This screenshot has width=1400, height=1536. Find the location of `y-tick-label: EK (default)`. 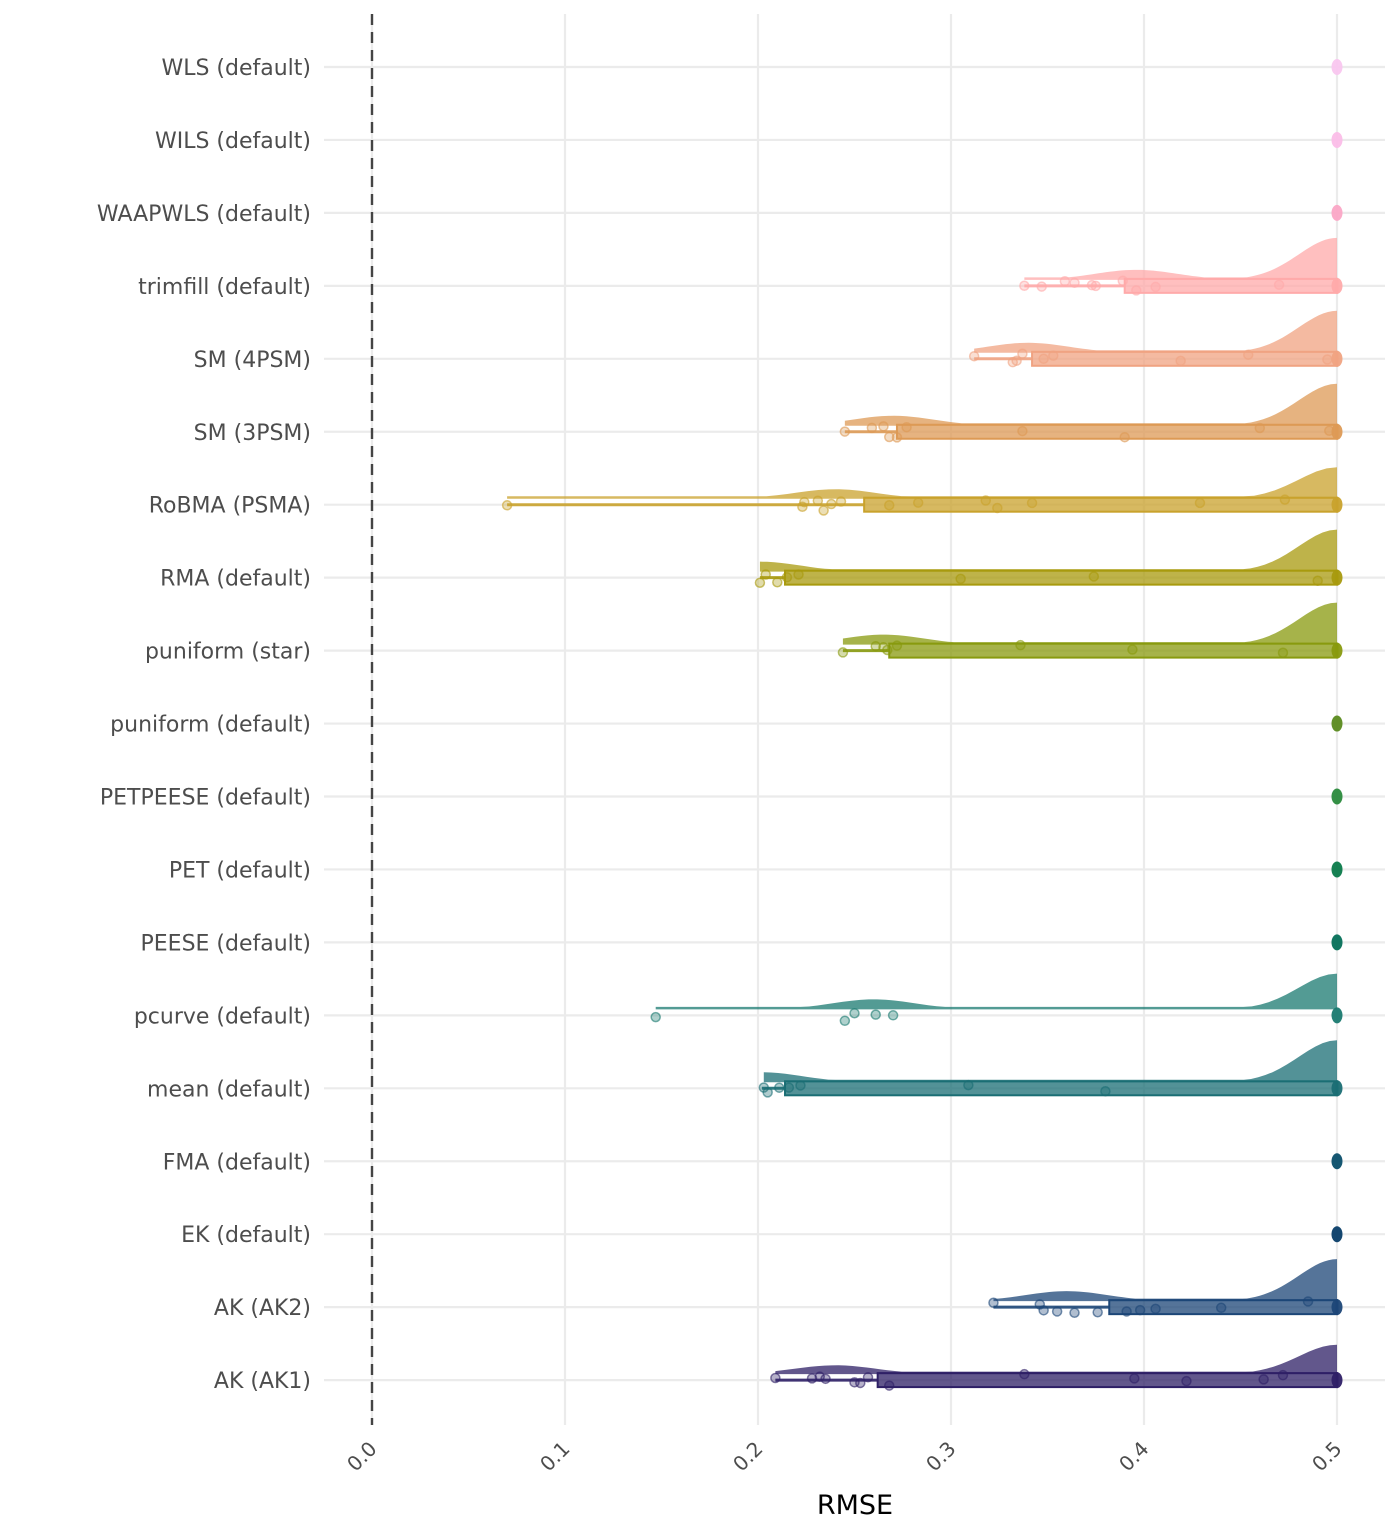

y-tick-label: EK (default) is located at coordinates (246, 1235).